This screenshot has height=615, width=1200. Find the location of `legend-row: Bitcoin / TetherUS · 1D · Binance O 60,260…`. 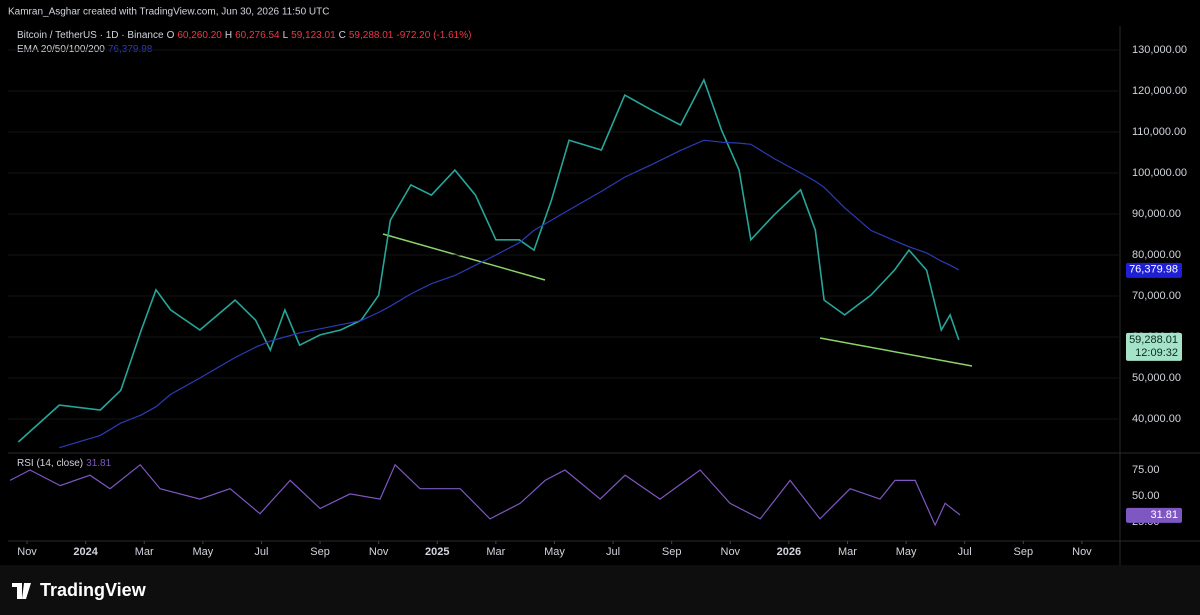

legend-row: Bitcoin / TetherUS · 1D · Binance O 60,260… is located at coordinates (244, 35).